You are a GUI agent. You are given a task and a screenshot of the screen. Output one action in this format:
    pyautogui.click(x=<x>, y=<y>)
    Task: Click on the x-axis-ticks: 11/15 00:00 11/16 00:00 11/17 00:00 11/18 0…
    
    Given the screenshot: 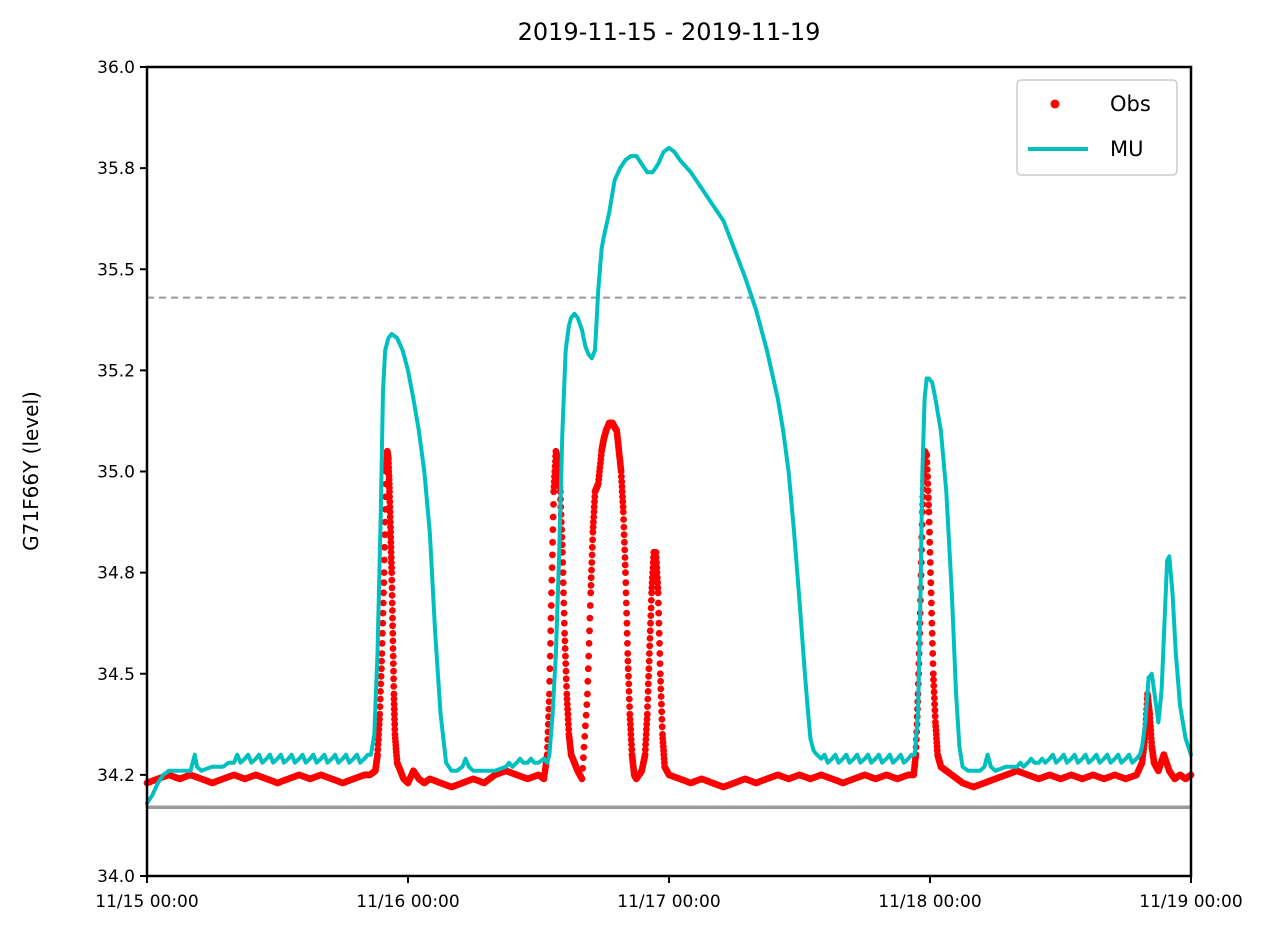 What is the action you would take?
    pyautogui.click(x=669, y=894)
    